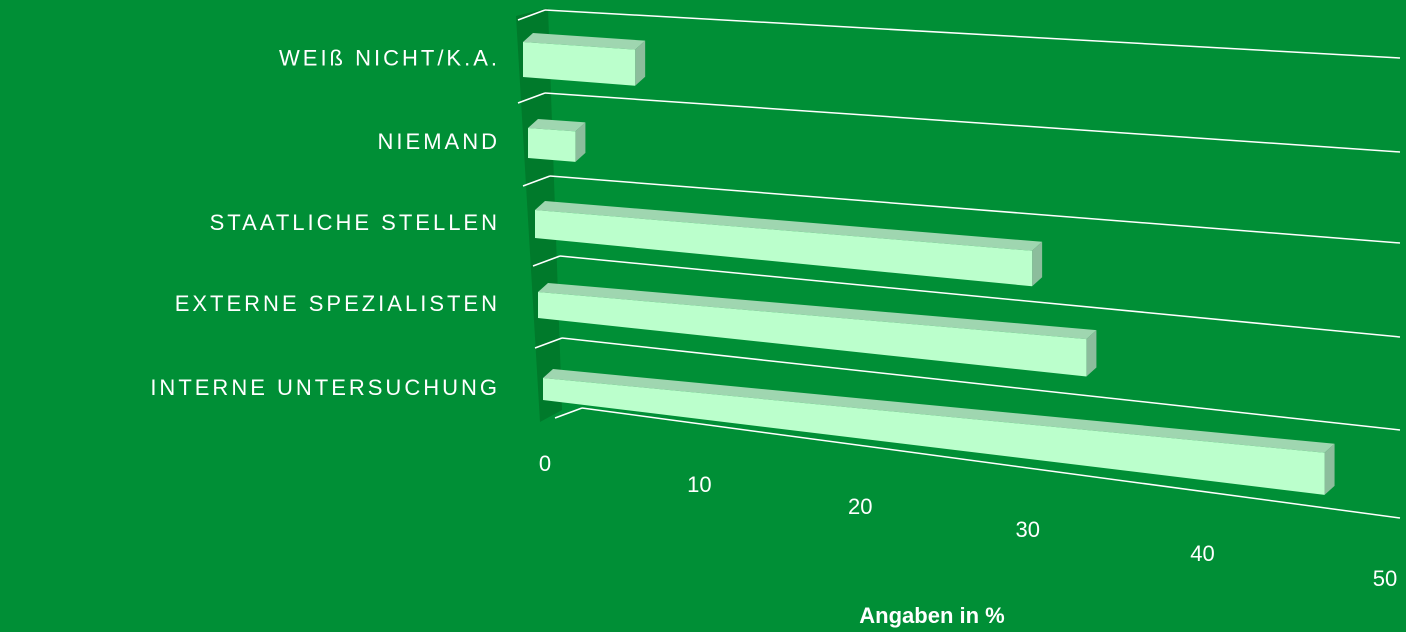 The height and width of the screenshot is (632, 1406). I want to click on category-label: NIEMAND, so click(439, 141).